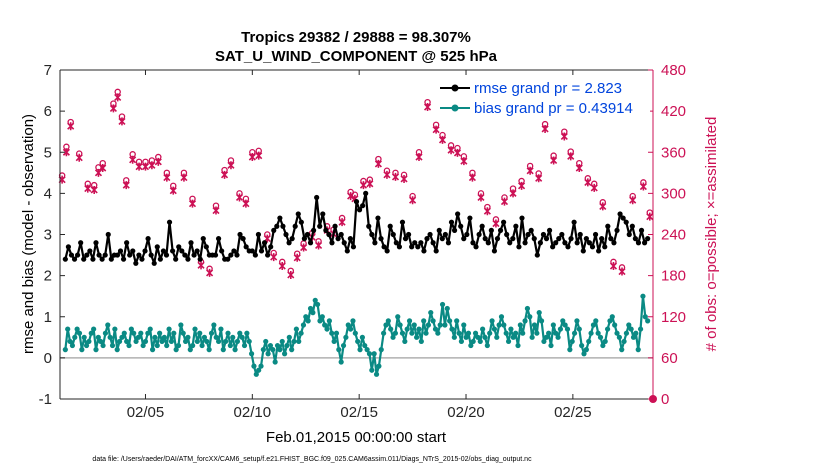 This screenshot has height=470, width=830. Describe the element at coordinates (48, 235) in the screenshot. I see `y-left-tick-label: 3` at that location.